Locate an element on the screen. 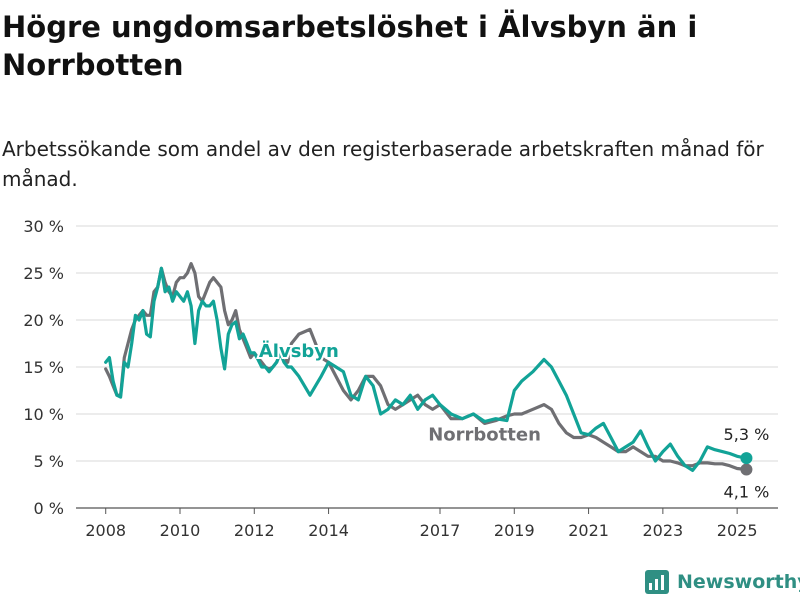 Image resolution: width=800 pixels, height=600 pixels. x-axis-ticks: 2008 2010 2012 2014 2017 2019 2021 2023 2025 is located at coordinates (421, 524).